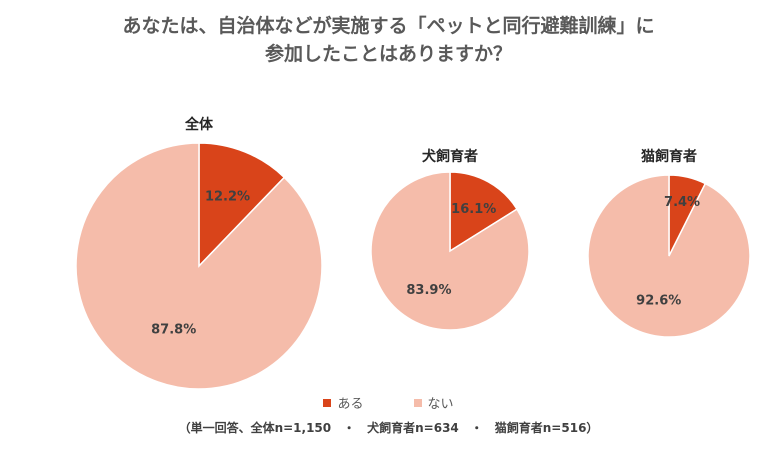 The height and width of the screenshot is (449, 777). I want to click on chart-title-line2: 参加したことはありますか？, so click(388, 54).